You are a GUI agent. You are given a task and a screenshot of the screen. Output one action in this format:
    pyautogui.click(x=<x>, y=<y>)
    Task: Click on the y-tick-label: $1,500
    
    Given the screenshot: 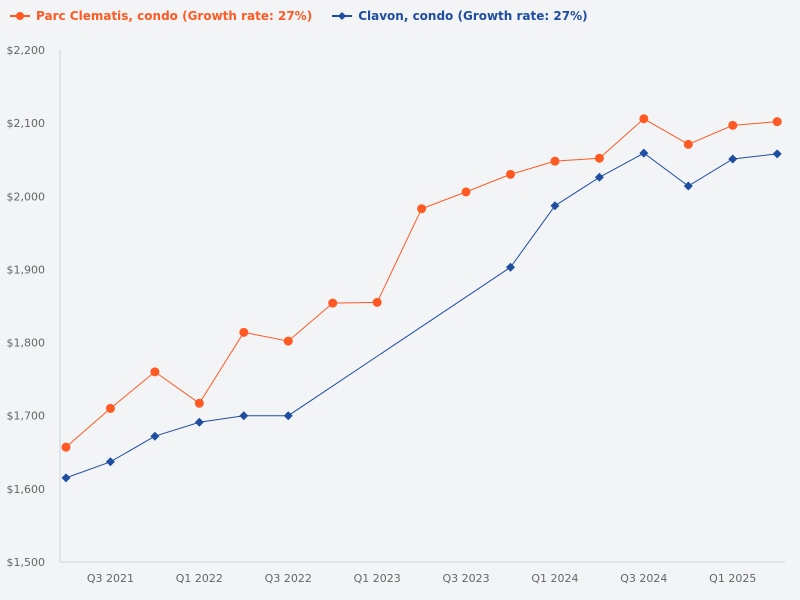 What is the action you would take?
    pyautogui.click(x=26, y=562)
    